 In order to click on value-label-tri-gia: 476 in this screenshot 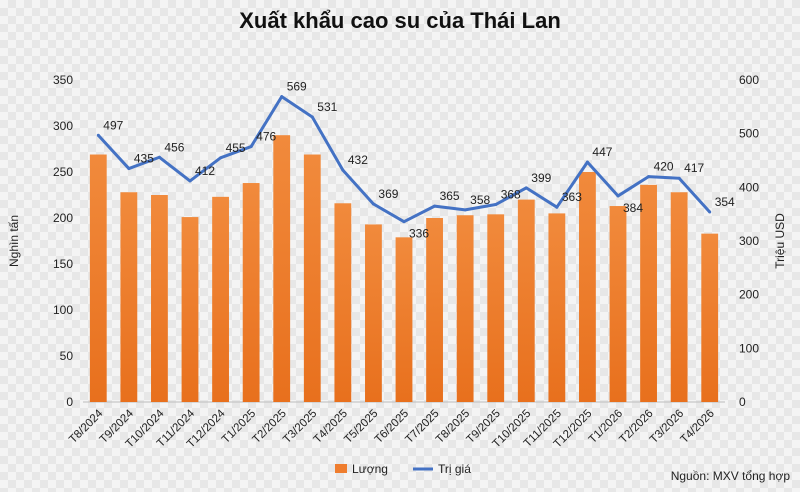, I will do `click(266, 137)`.